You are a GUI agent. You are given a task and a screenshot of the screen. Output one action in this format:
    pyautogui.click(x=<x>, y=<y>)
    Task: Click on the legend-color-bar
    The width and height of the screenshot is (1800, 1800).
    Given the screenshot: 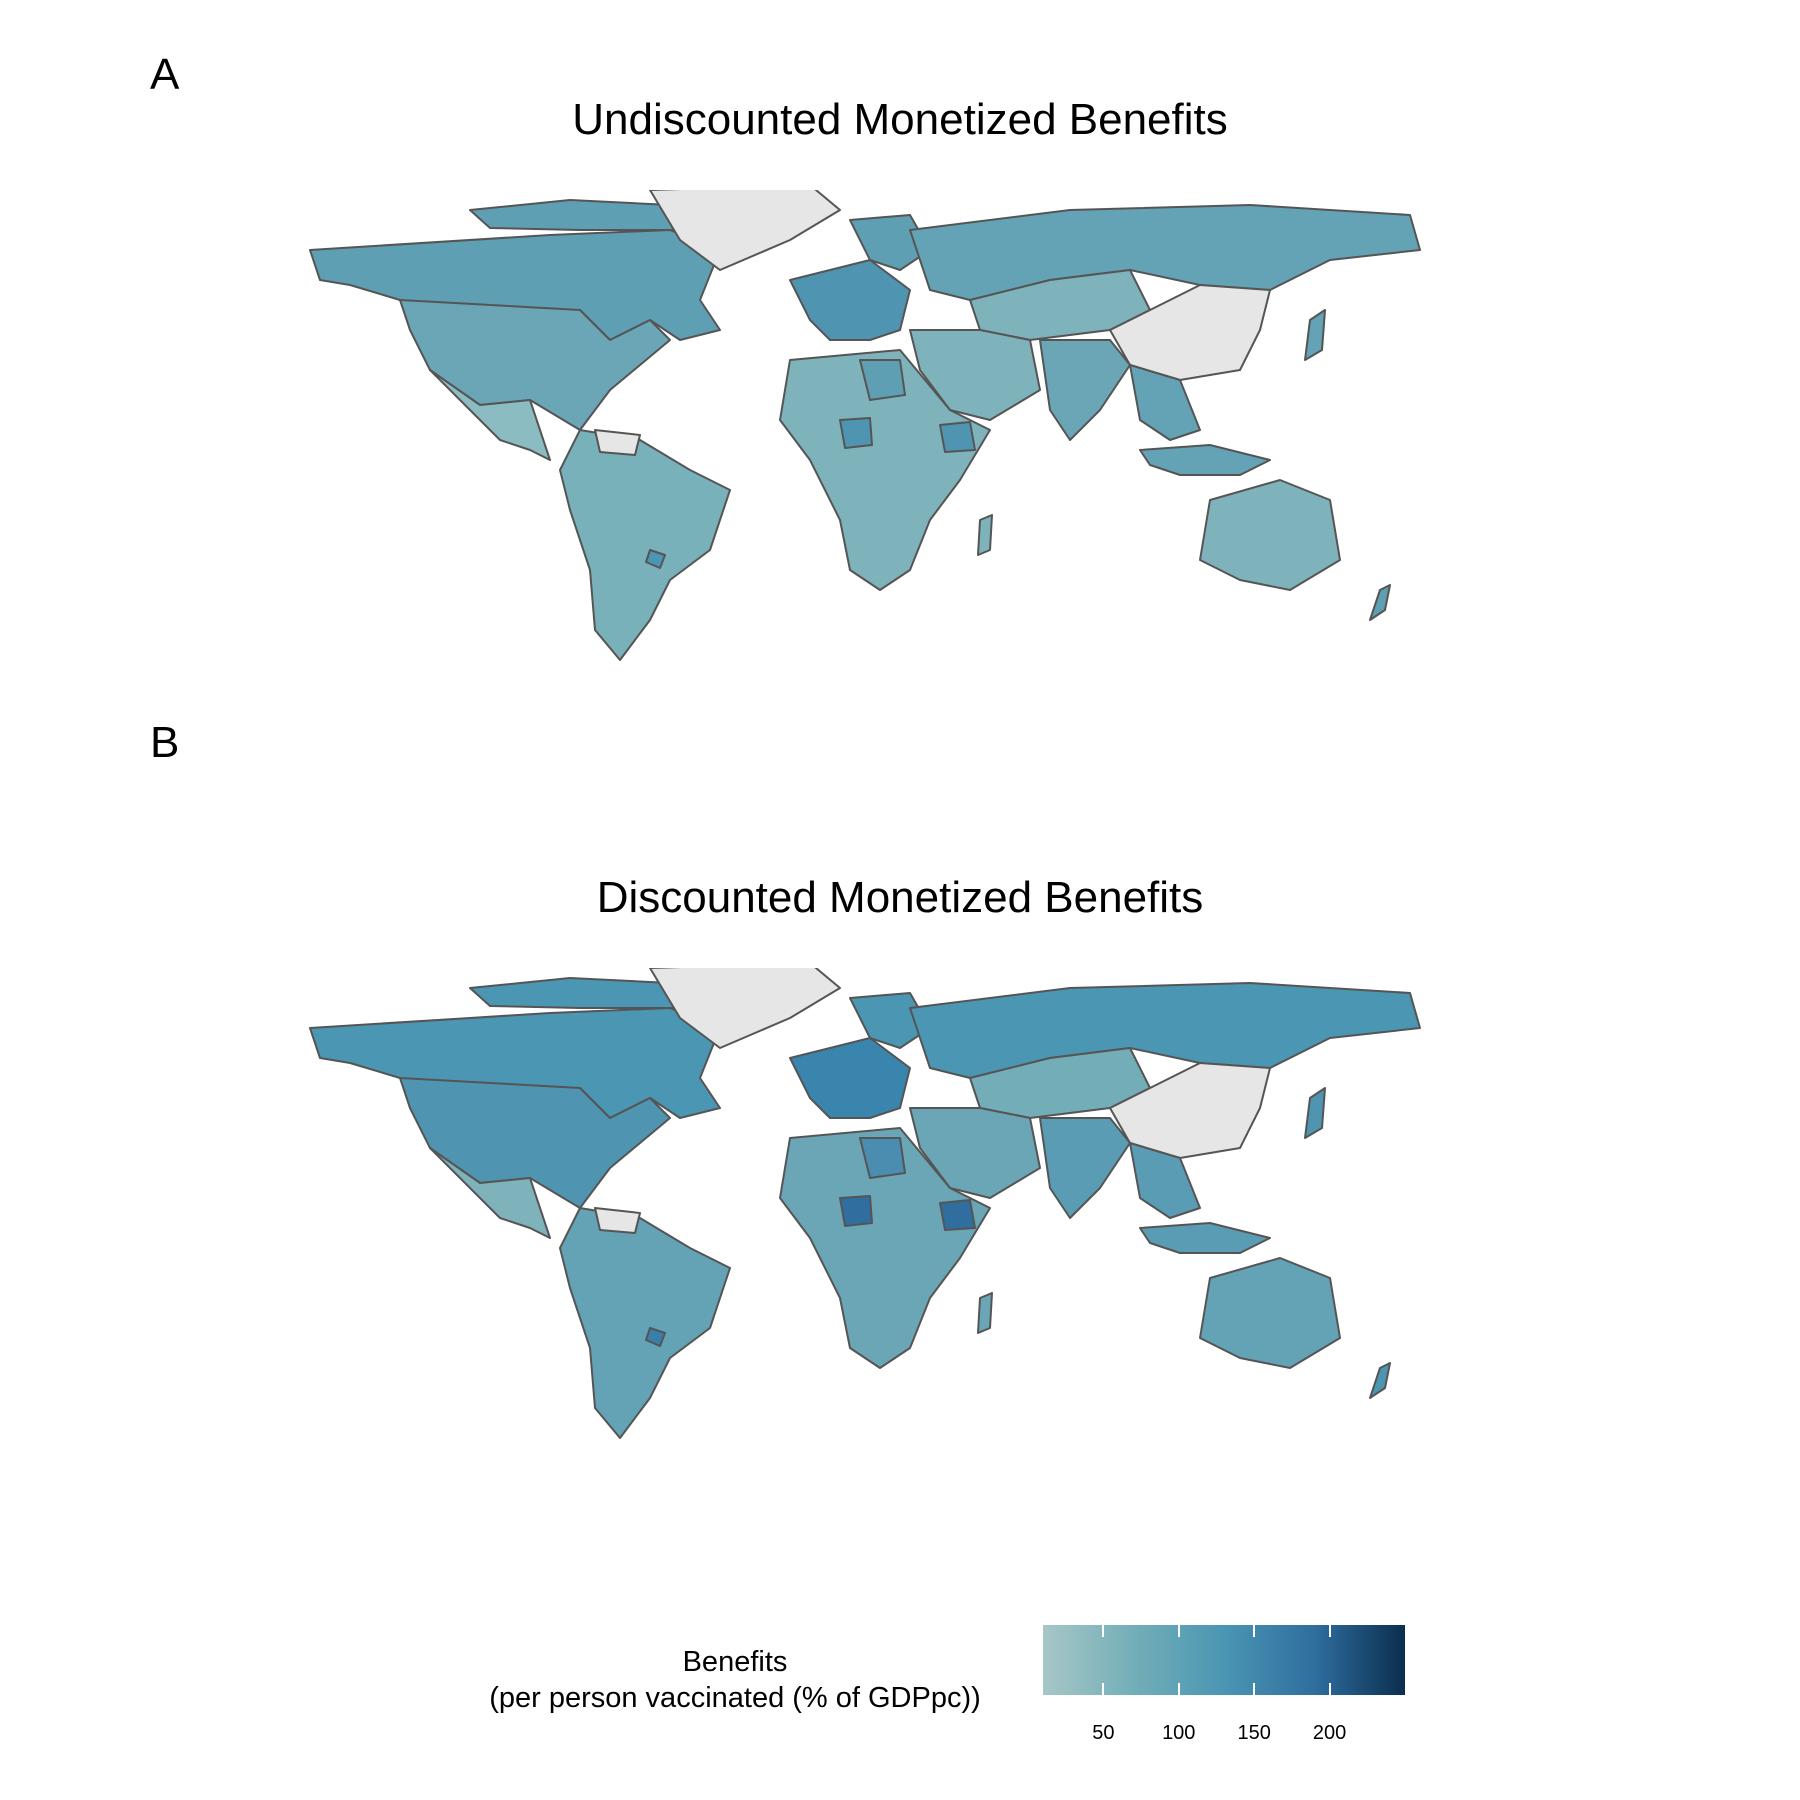 What is the action you would take?
    pyautogui.click(x=1224, y=1660)
    